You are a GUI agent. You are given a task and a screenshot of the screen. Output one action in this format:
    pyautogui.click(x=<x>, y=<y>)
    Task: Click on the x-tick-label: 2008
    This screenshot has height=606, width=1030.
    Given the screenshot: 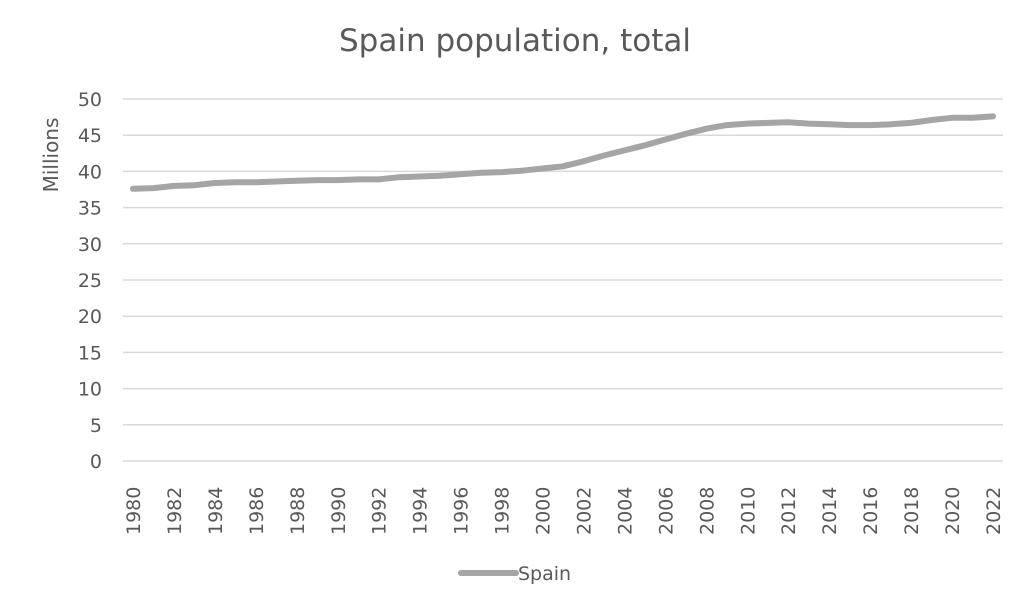 What is the action you would take?
    pyautogui.click(x=707, y=511)
    